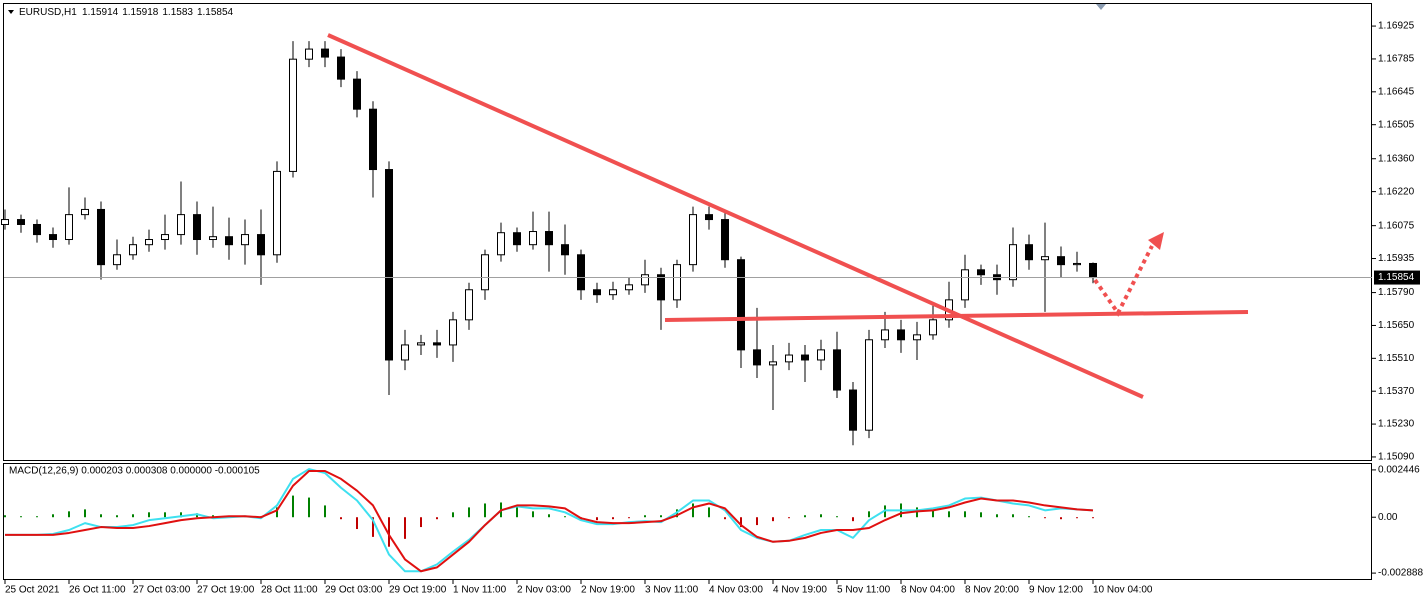 This screenshot has width=1424, height=603. What do you see at coordinates (162, 590) in the screenshot?
I see `x-tick-label: 27 Oct 03:00` at bounding box center [162, 590].